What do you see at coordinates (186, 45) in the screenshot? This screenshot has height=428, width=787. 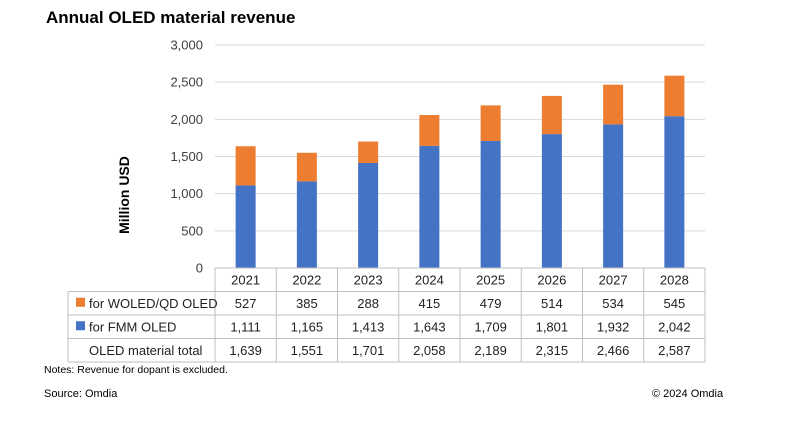 I see `y-tick-label: 3,000` at bounding box center [186, 45].